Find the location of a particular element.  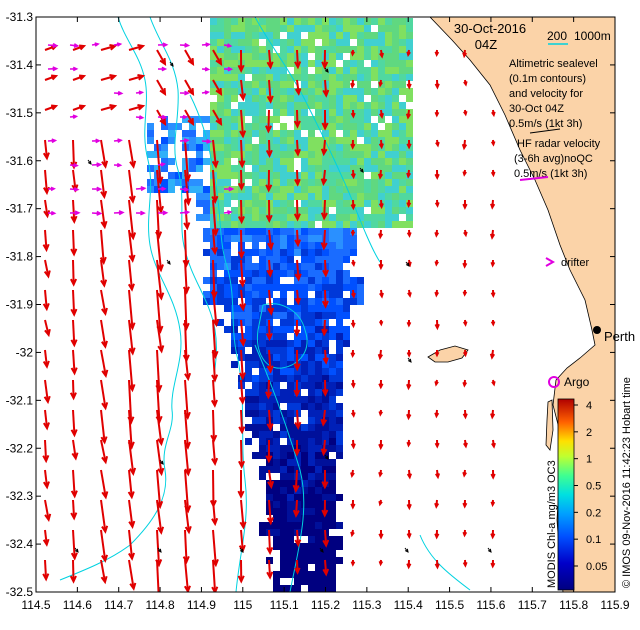

drifter-label: drifter is located at coordinates (575, 263).